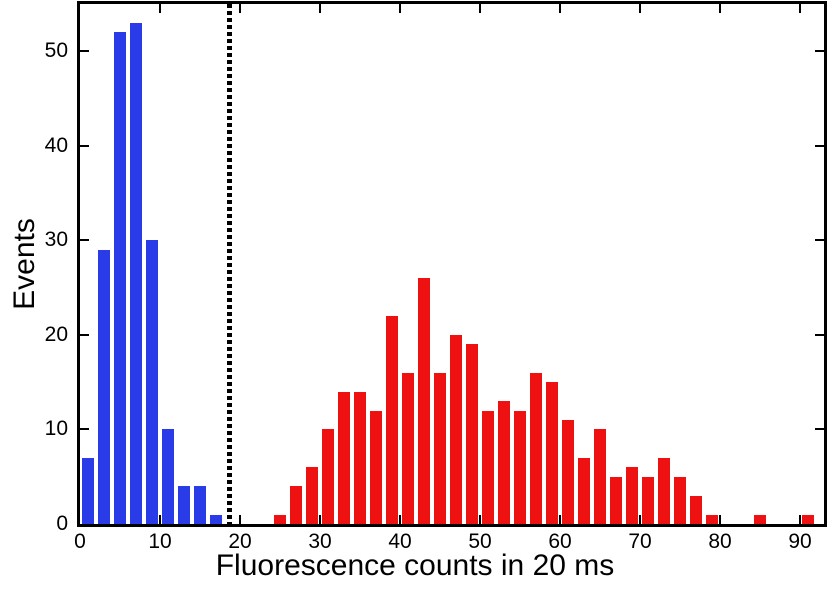 The image size is (830, 590). Describe the element at coordinates (230, 264) in the screenshot. I see `threshold-line` at that location.